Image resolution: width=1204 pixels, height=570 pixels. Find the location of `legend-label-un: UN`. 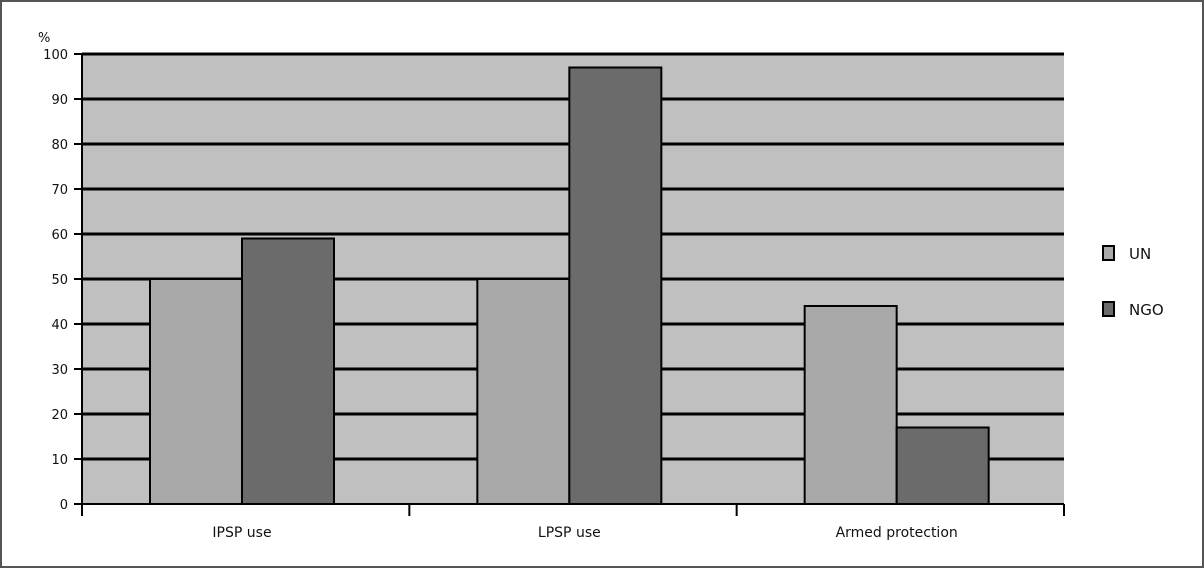

legend-label-un: UN is located at coordinates (1140, 254).